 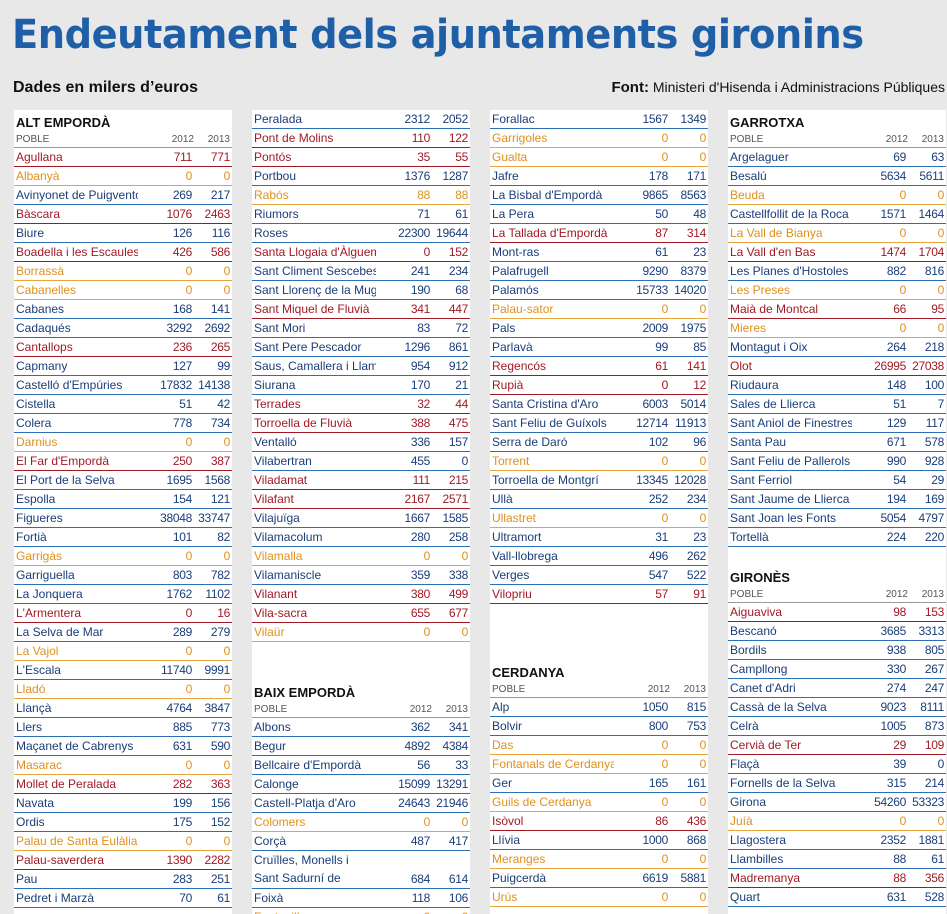 What do you see at coordinates (39, 518) in the screenshot?
I see `municipality-name: Figueres` at bounding box center [39, 518].